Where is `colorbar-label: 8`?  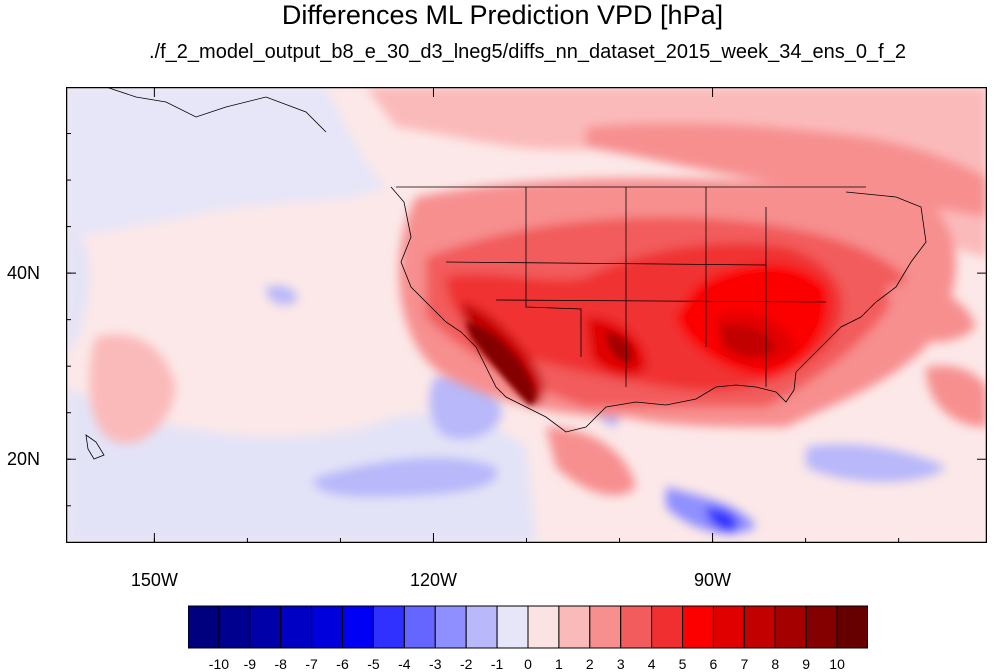
colorbar-label: 8 is located at coordinates (775, 664).